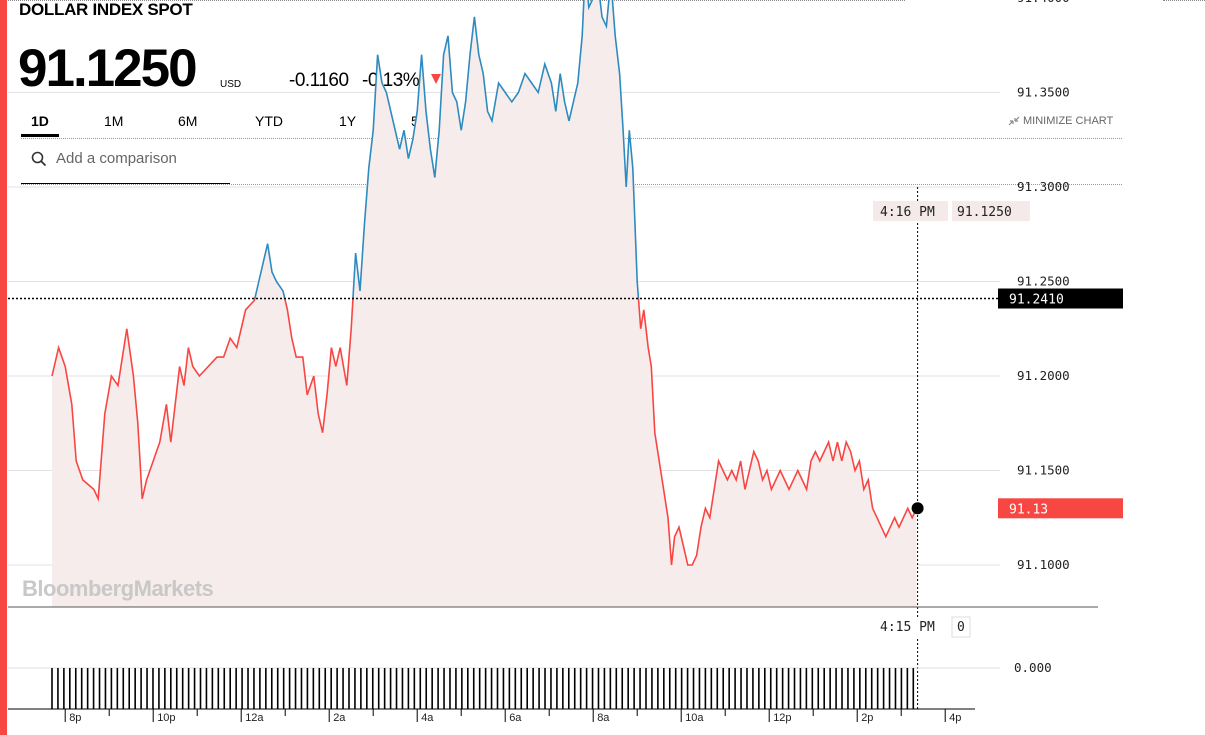 This screenshot has height=735, width=1205. I want to click on volume-tick-label: 0.000, so click(1033, 667).